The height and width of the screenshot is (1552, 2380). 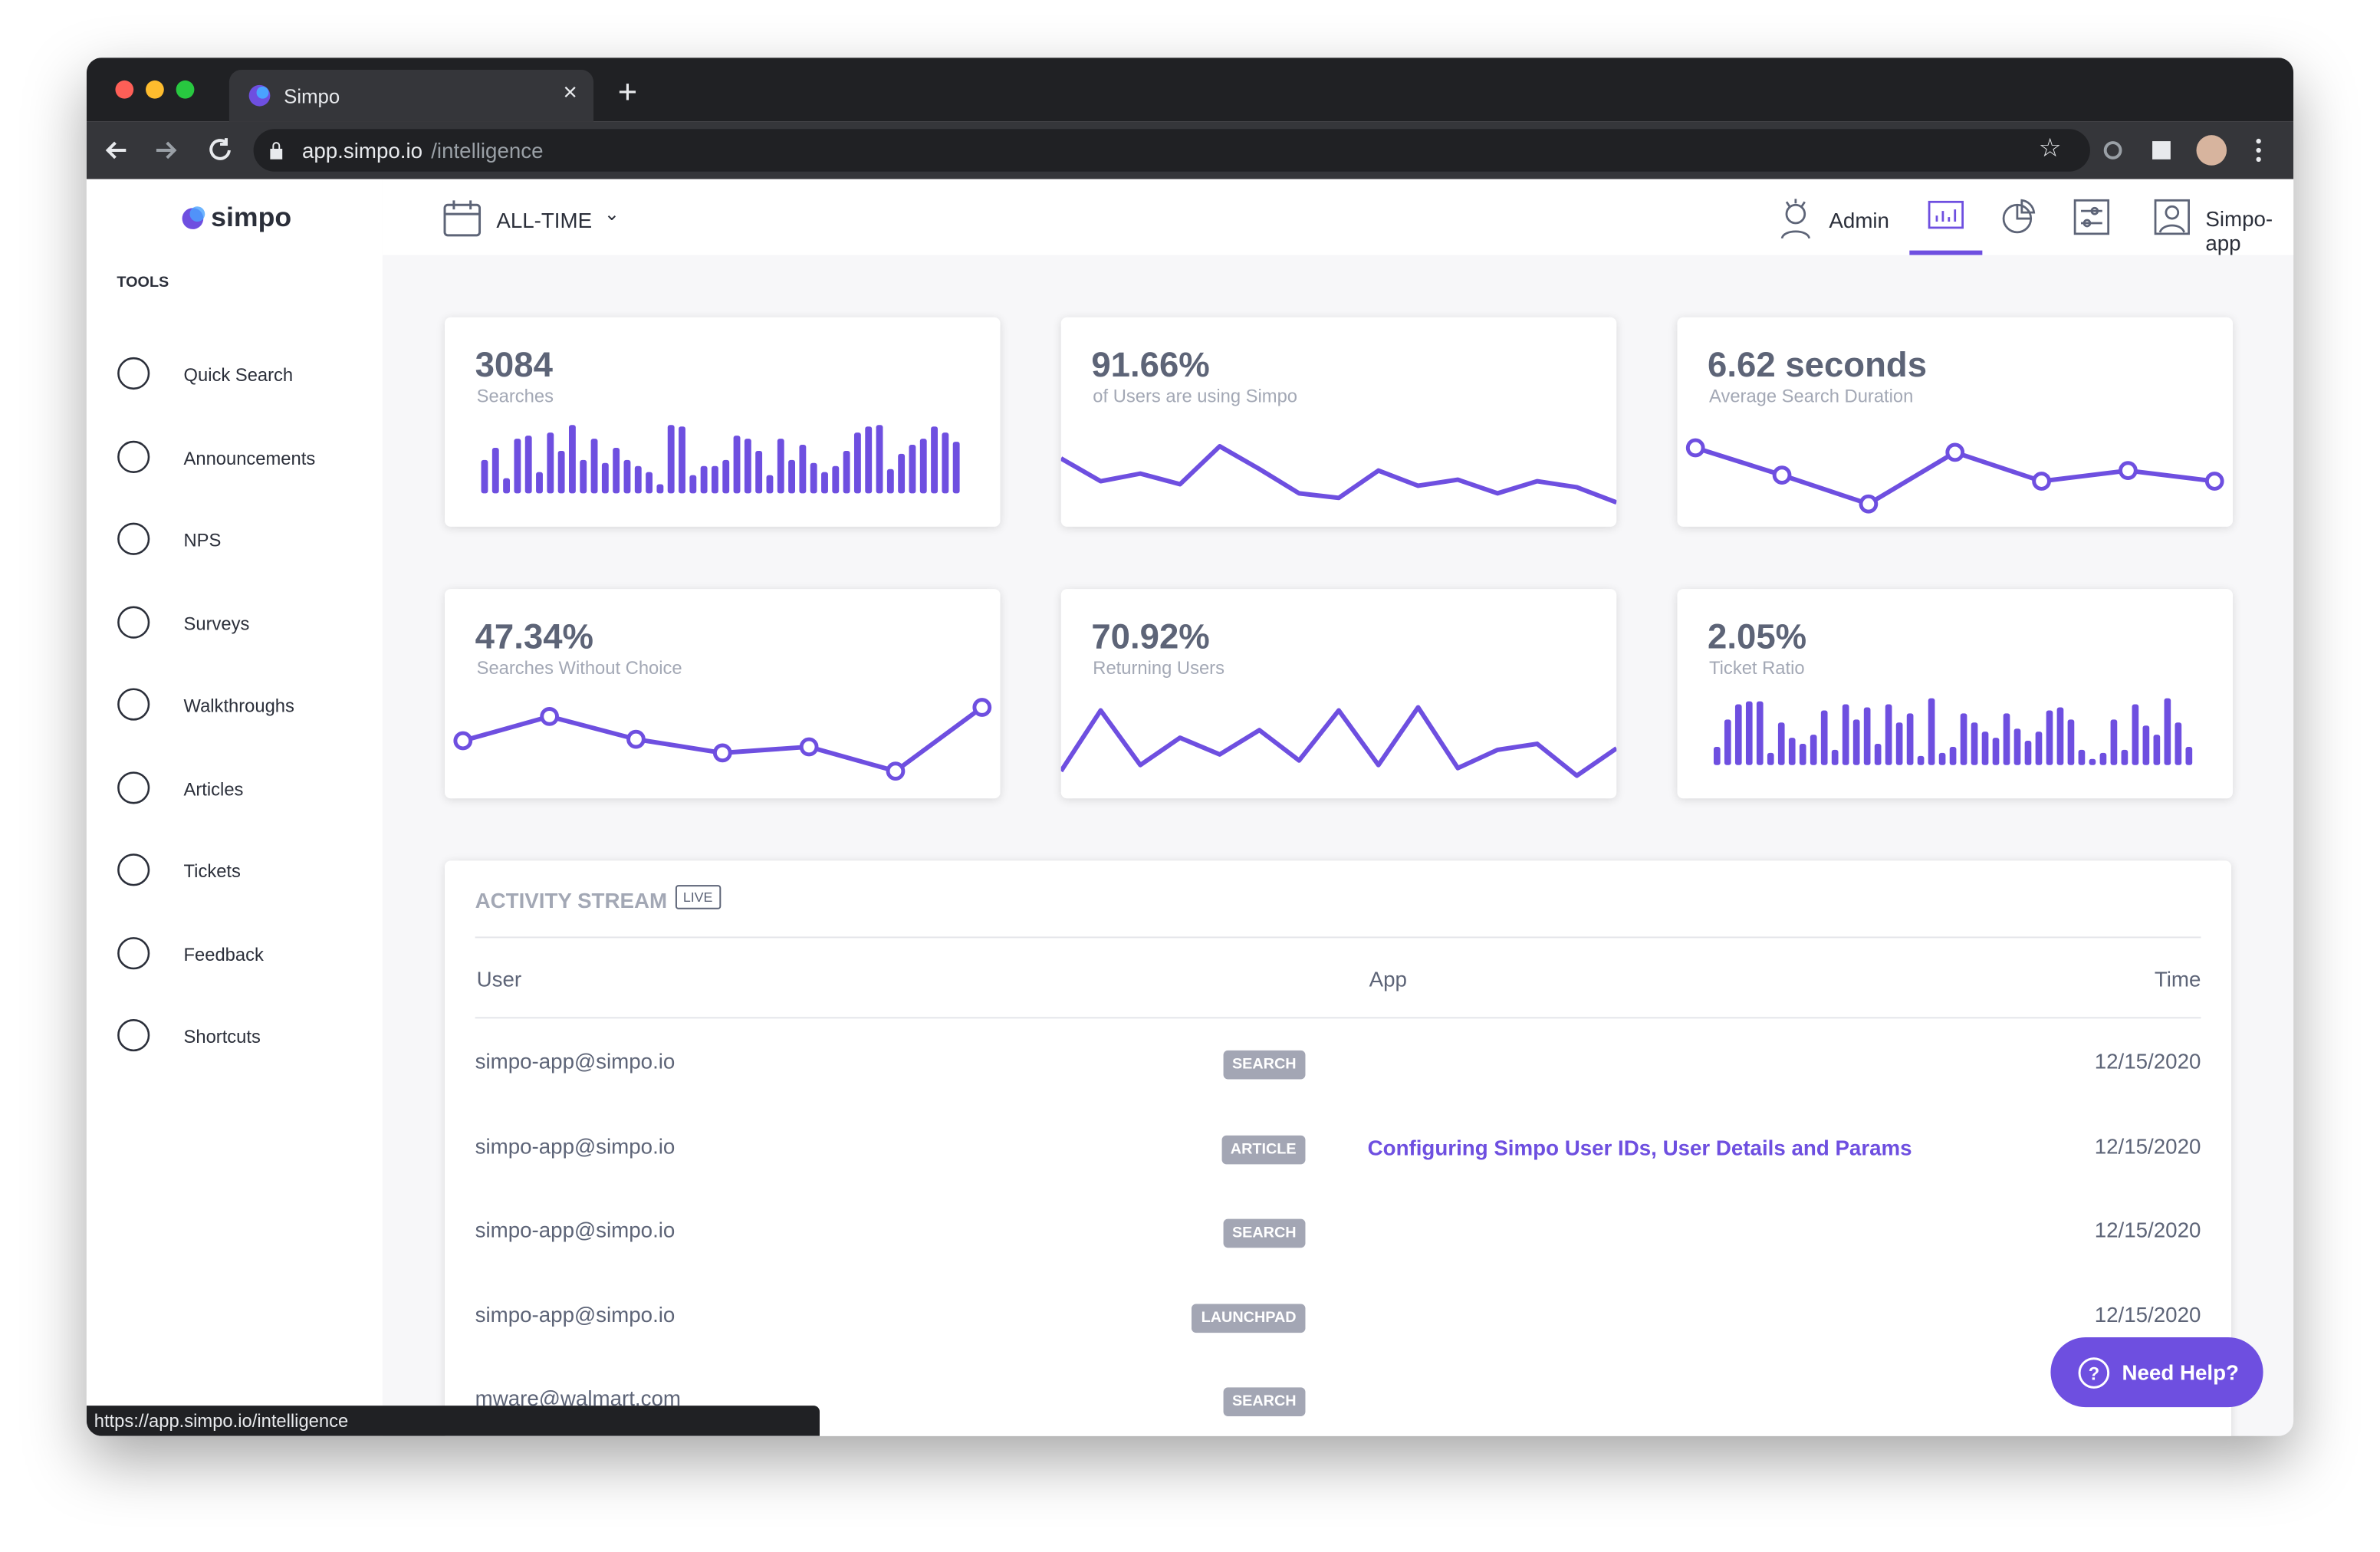 I want to click on menu-item: Announcements, so click(x=249, y=457).